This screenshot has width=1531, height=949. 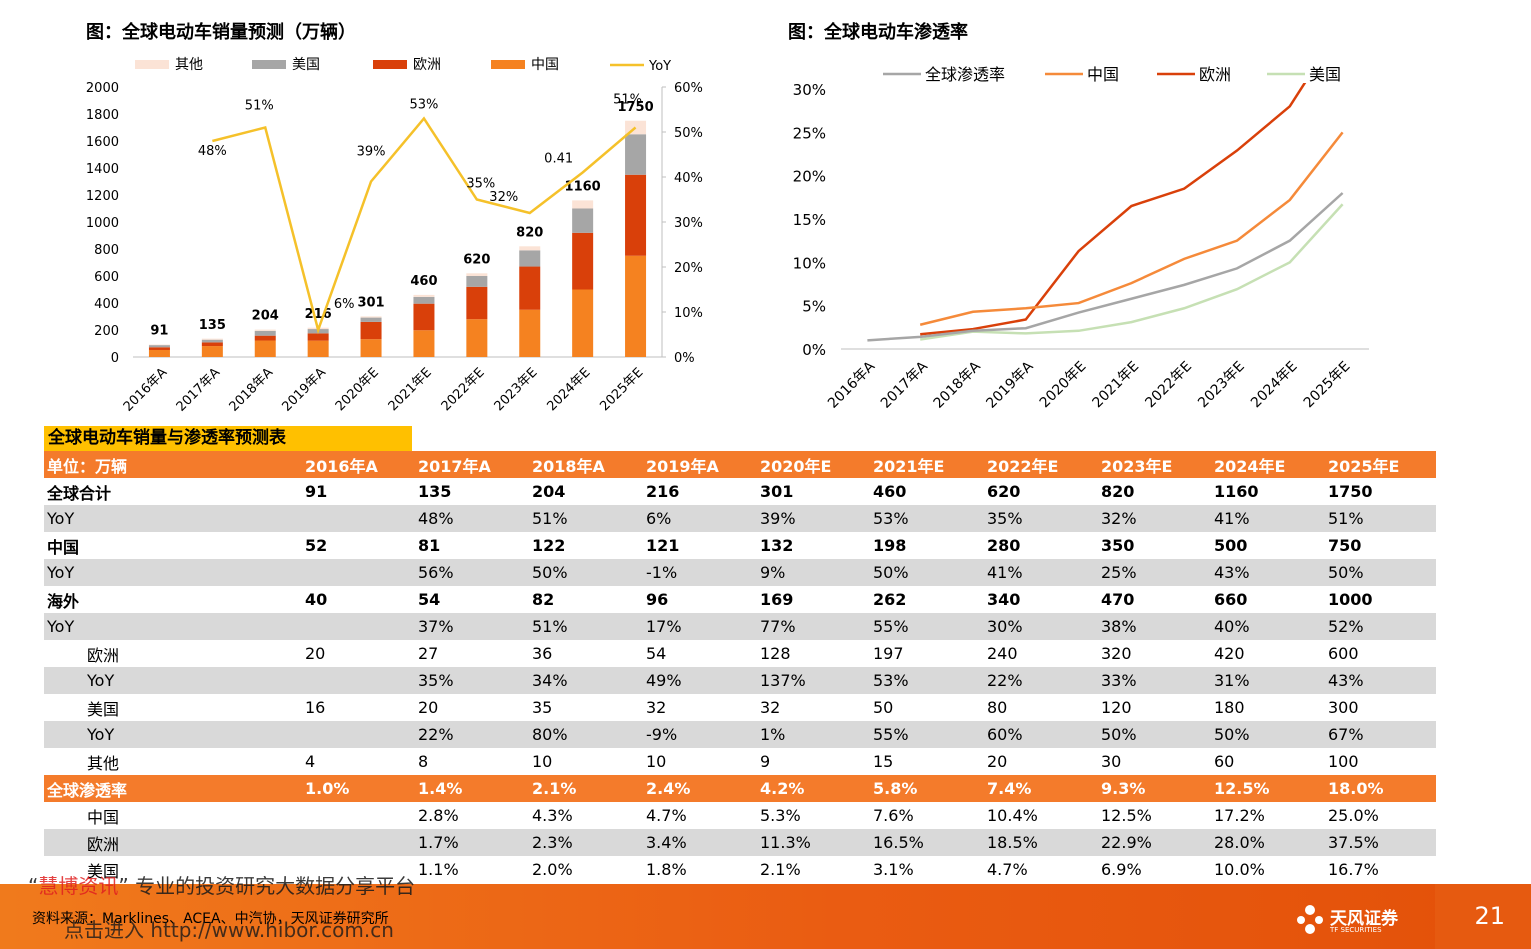 What do you see at coordinates (252, 390) in the screenshot?
I see `x-tick-label: 2018年A` at bounding box center [252, 390].